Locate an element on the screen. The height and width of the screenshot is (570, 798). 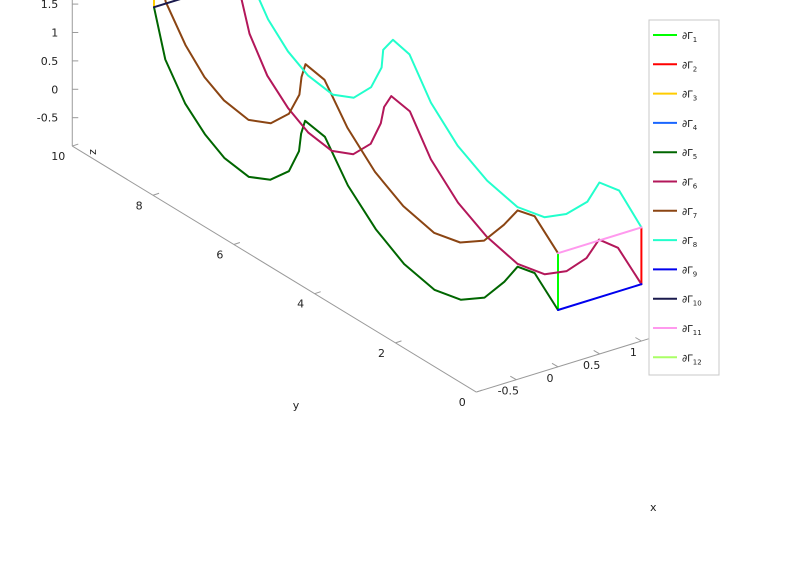
legend-label: ∂Γ2 is located at coordinates (689, 66).